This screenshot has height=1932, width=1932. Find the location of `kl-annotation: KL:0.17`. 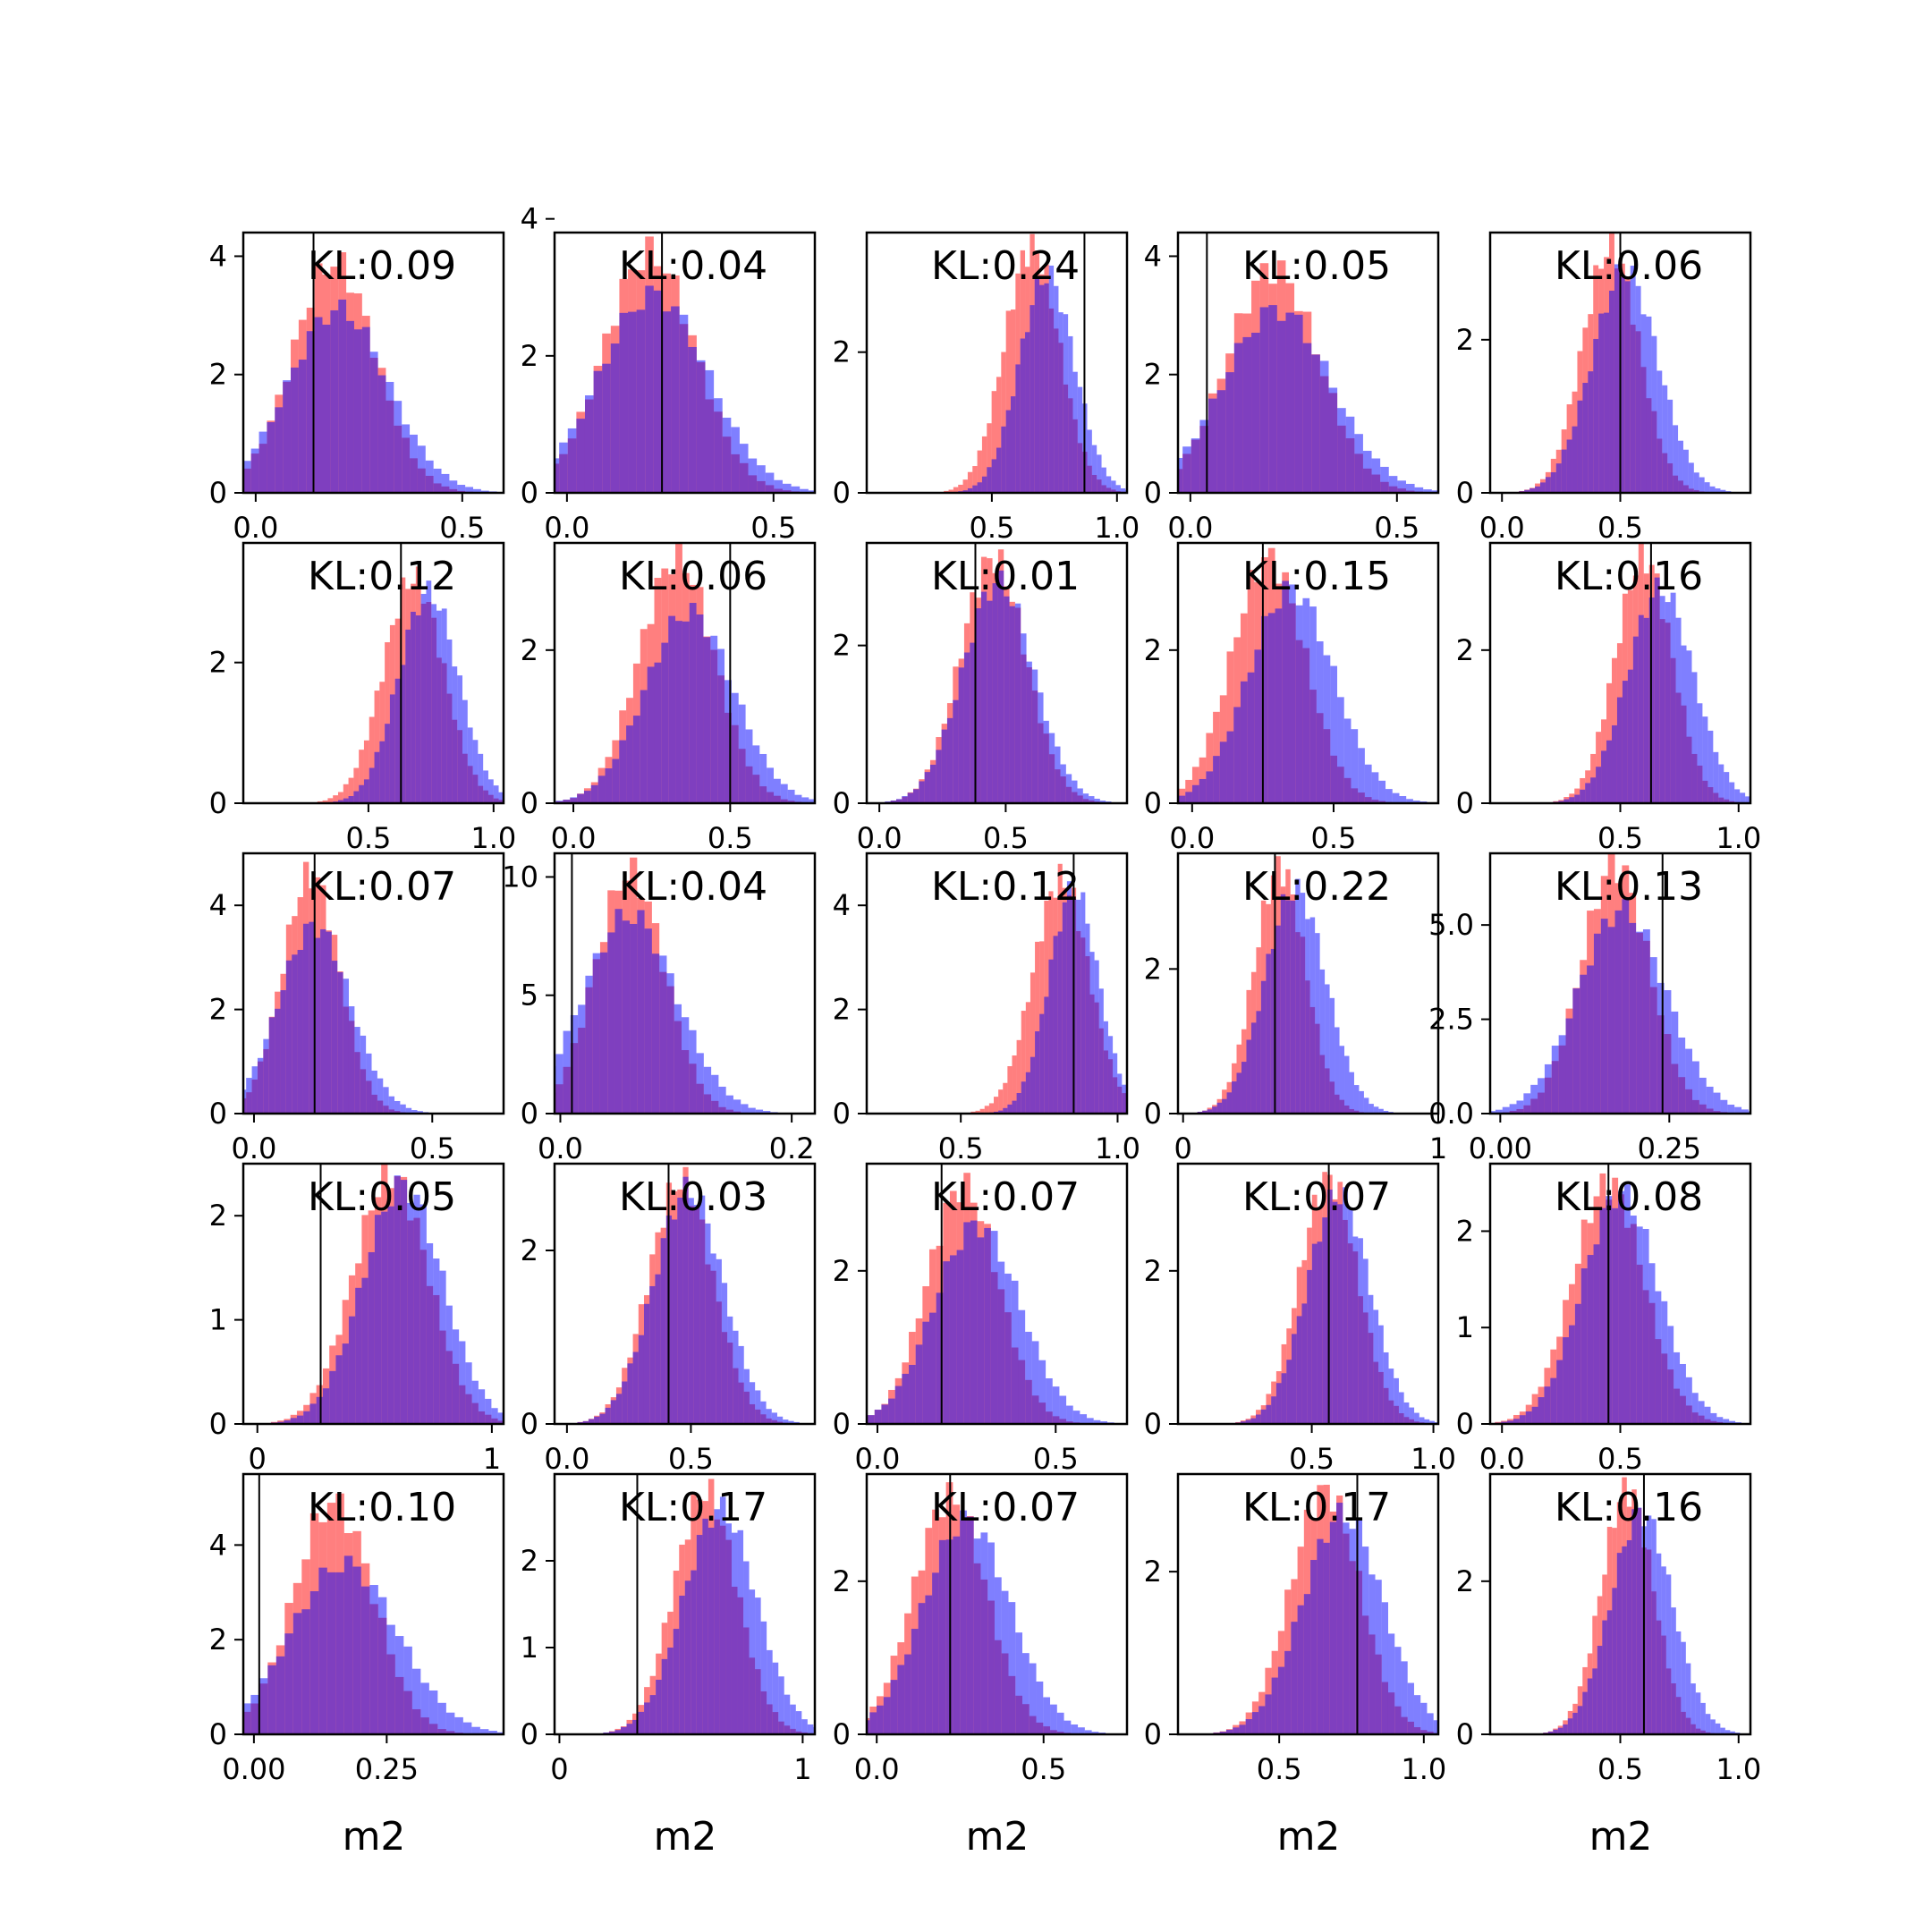

kl-annotation: KL:0.17 is located at coordinates (693, 1507).